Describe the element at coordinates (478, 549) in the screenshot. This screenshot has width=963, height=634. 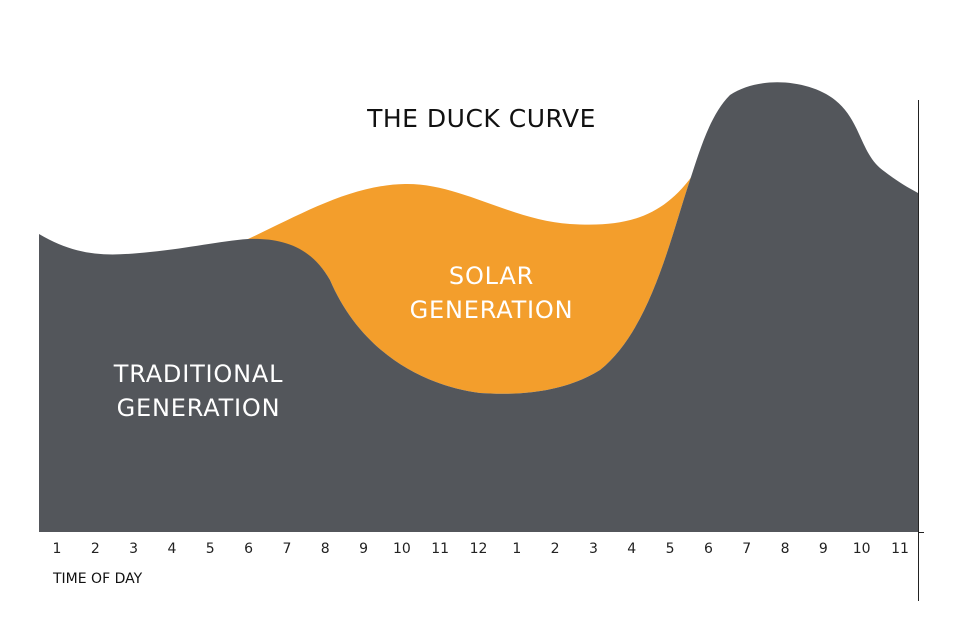
I see `x-tick-label: 12` at that location.